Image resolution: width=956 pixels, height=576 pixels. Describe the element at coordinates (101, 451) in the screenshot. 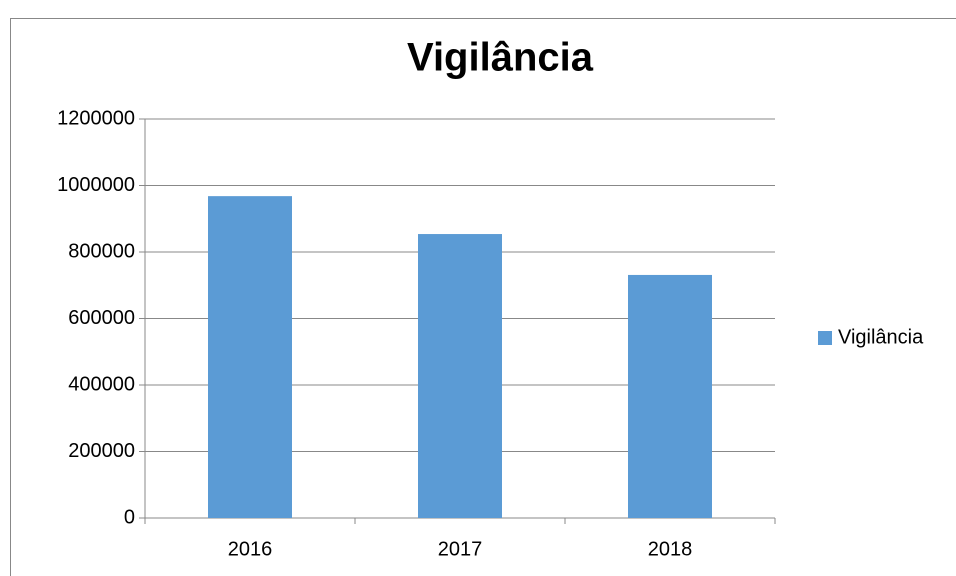

I see `y-tick-label: 200000` at that location.